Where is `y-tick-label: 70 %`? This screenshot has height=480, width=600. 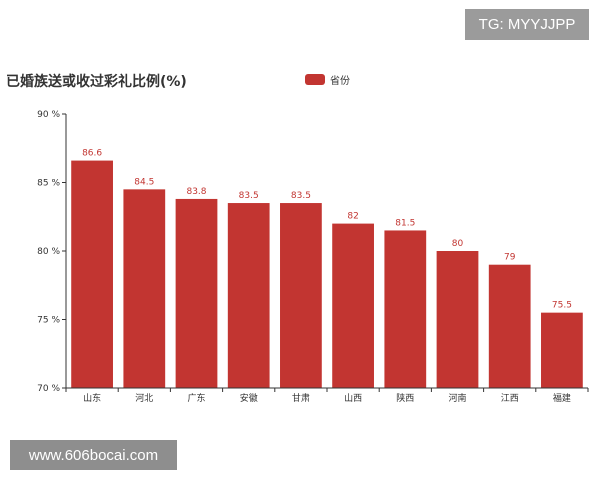
y-tick-label: 70 % is located at coordinates (48, 389).